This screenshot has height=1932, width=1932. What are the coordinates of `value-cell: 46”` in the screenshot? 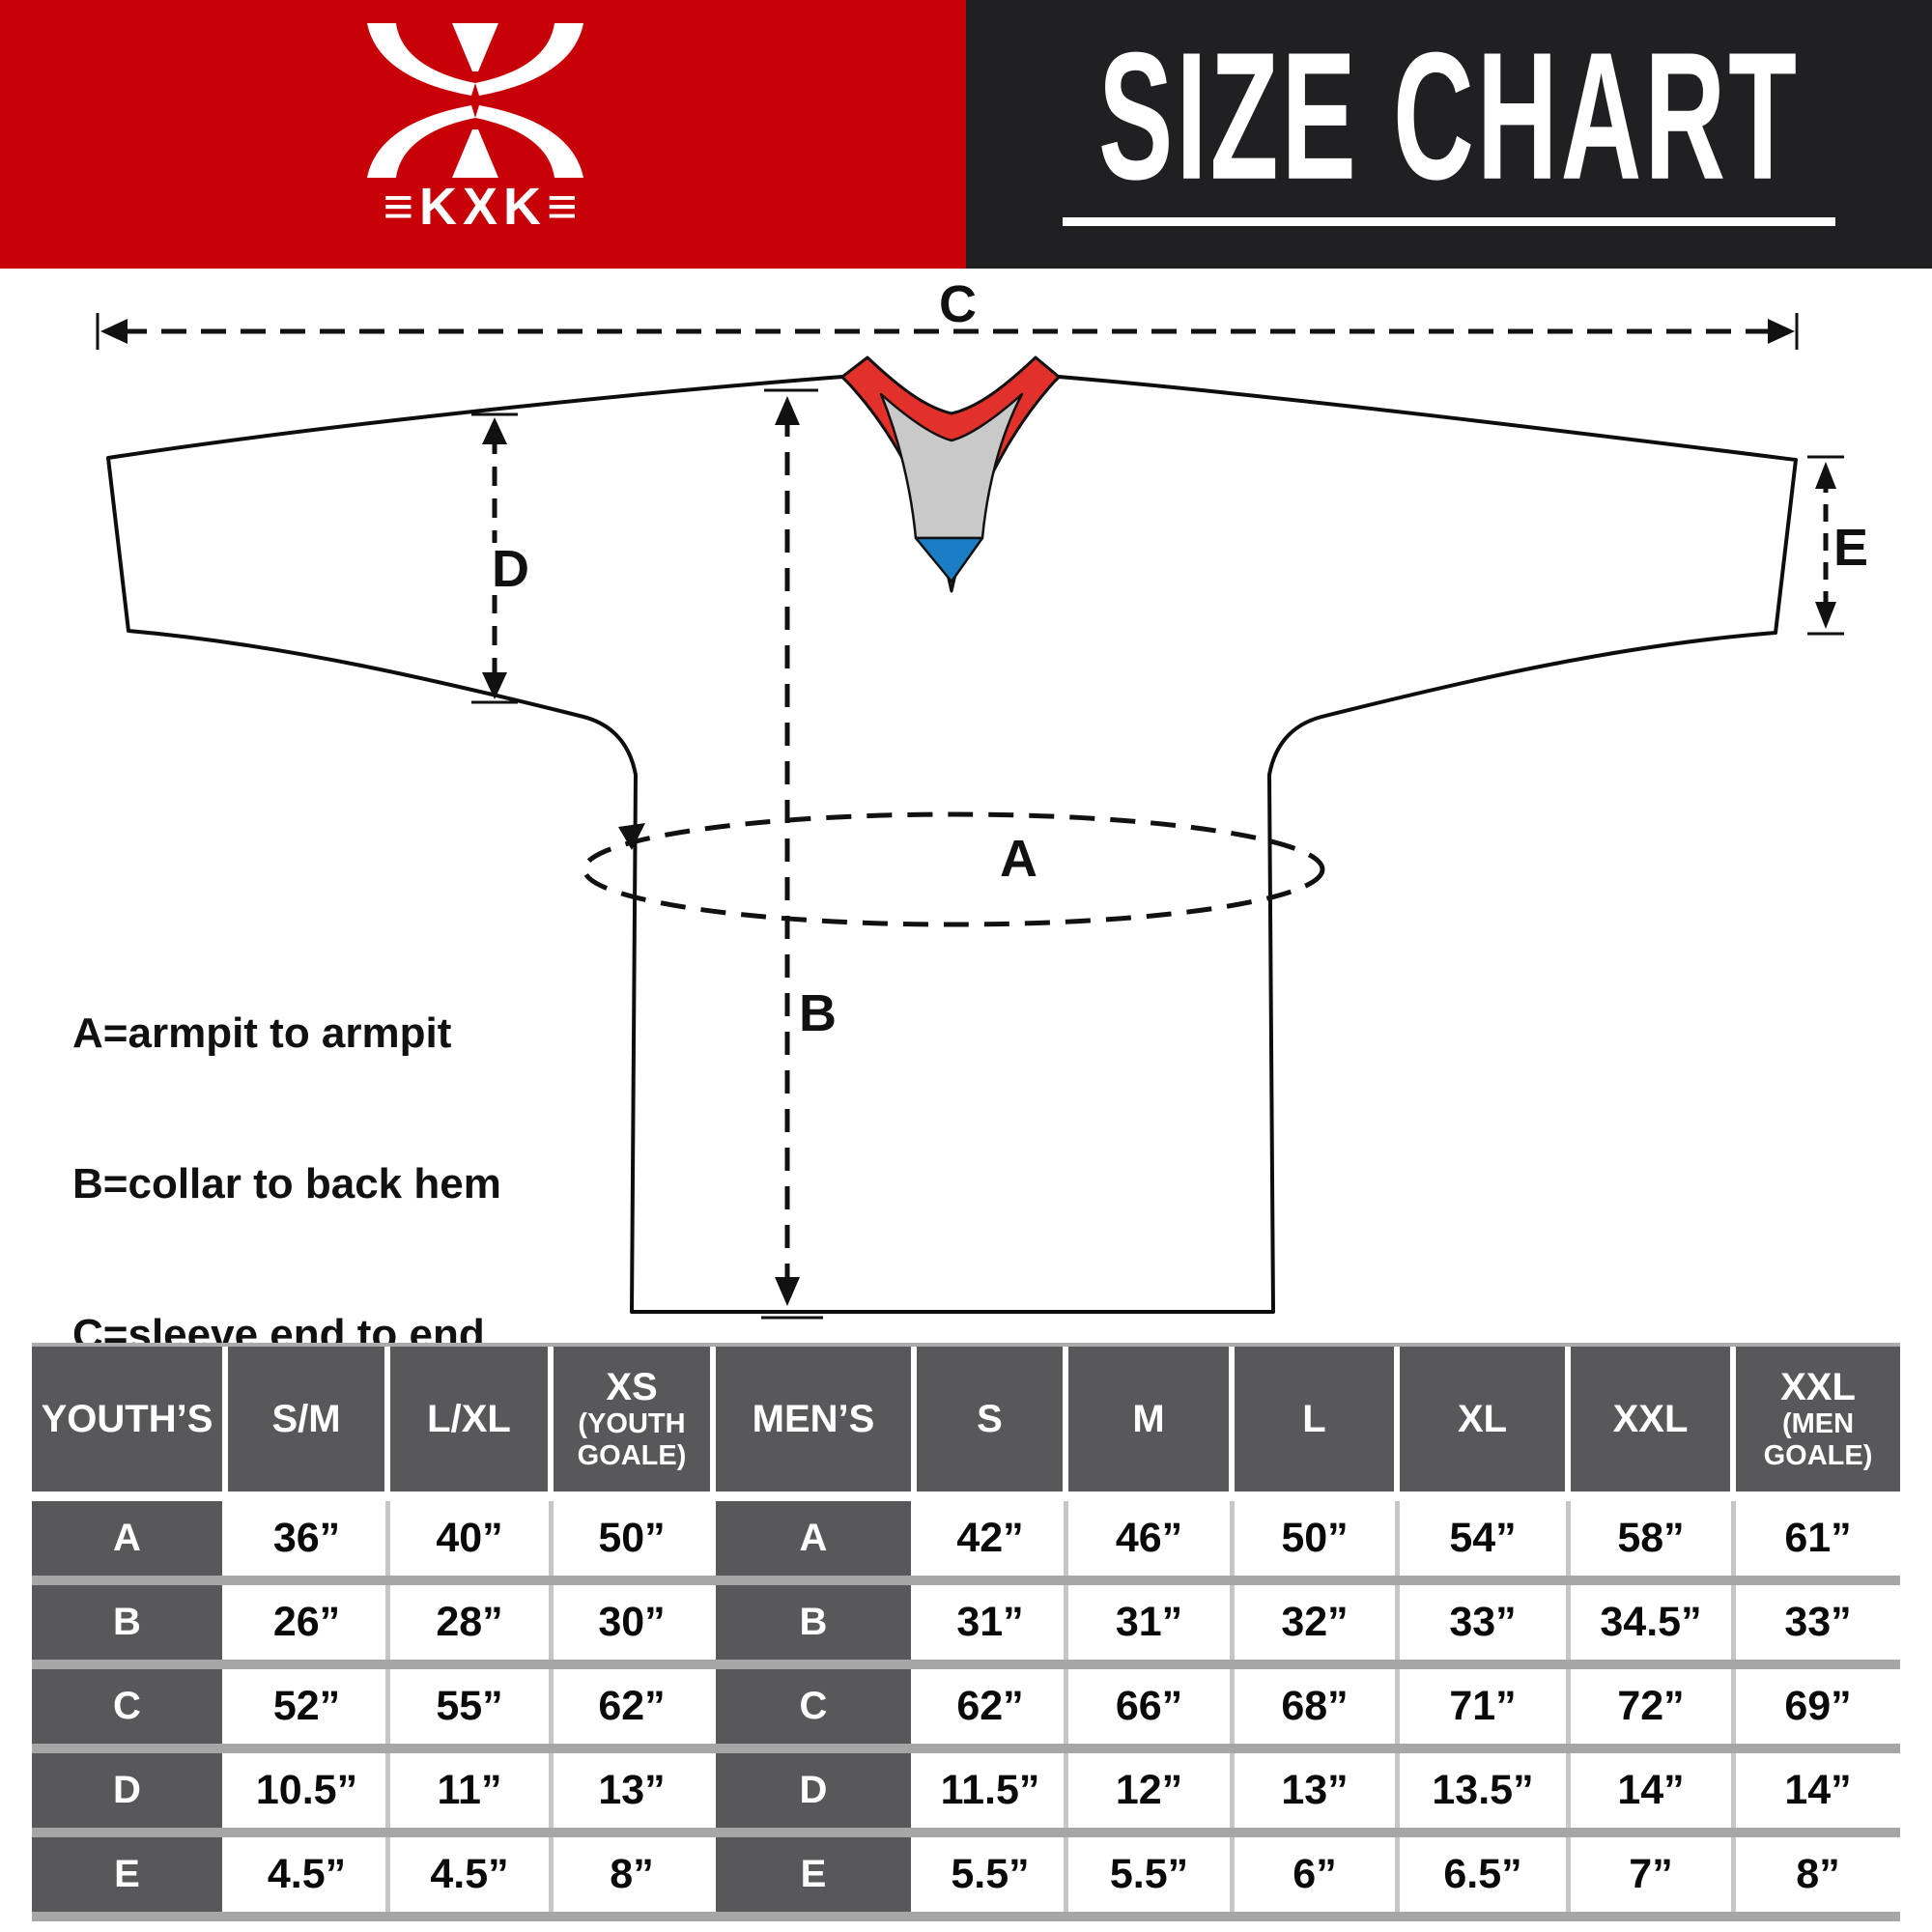 It's located at (1151, 1538).